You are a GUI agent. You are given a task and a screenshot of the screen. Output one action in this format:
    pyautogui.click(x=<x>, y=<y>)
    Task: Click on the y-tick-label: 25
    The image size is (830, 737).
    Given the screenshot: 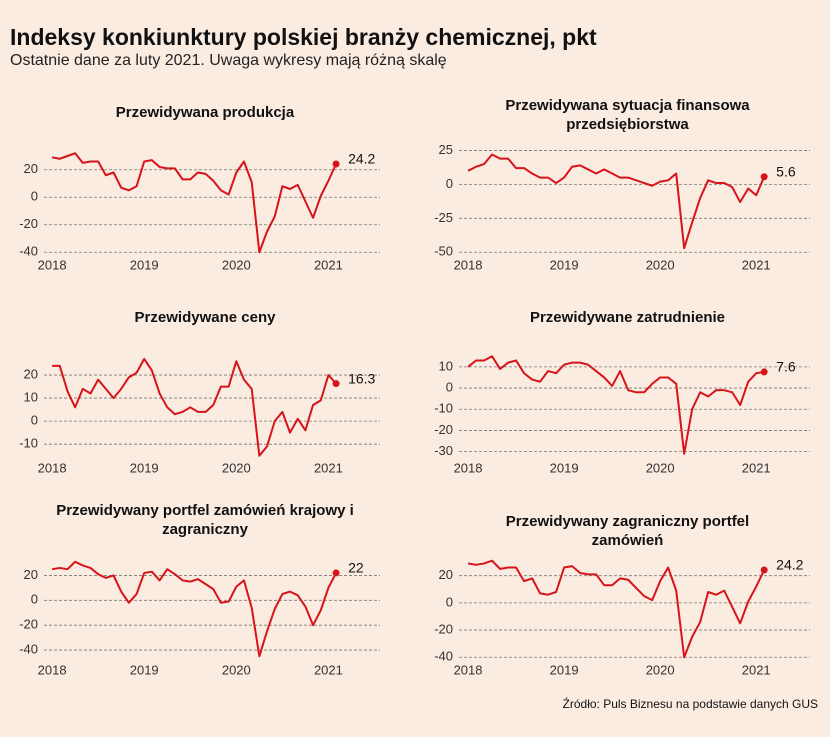 What is the action you would take?
    pyautogui.click(x=446, y=149)
    